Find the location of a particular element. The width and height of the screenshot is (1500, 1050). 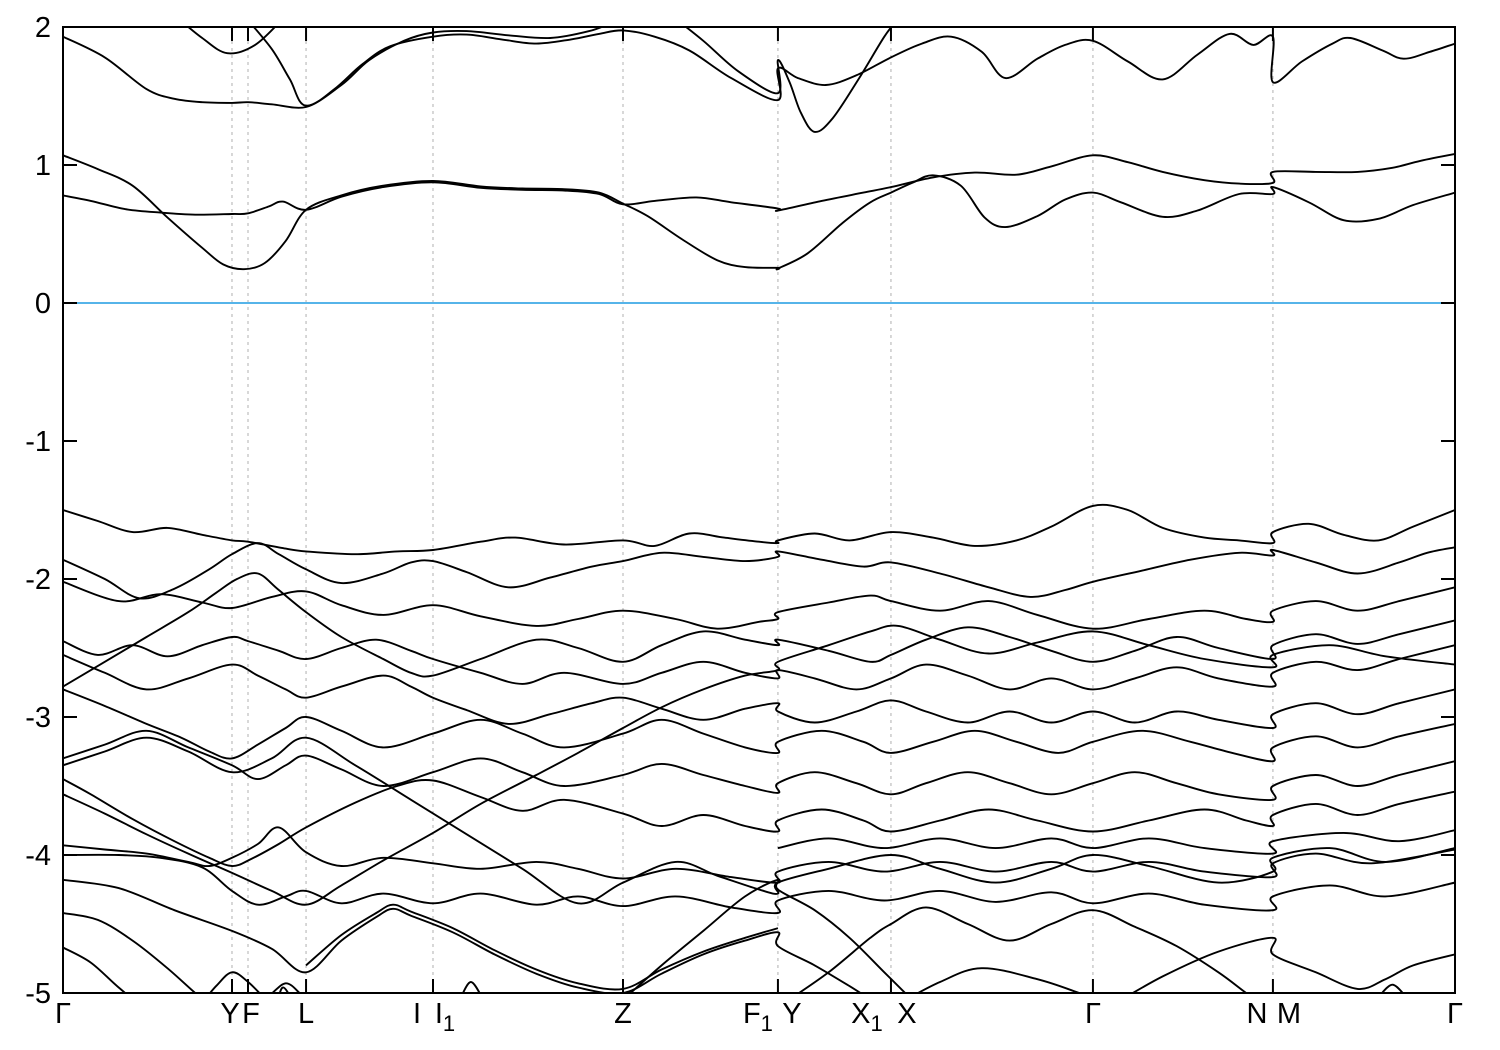

band-curve-valence-14c is located at coordinates (1292, 964).